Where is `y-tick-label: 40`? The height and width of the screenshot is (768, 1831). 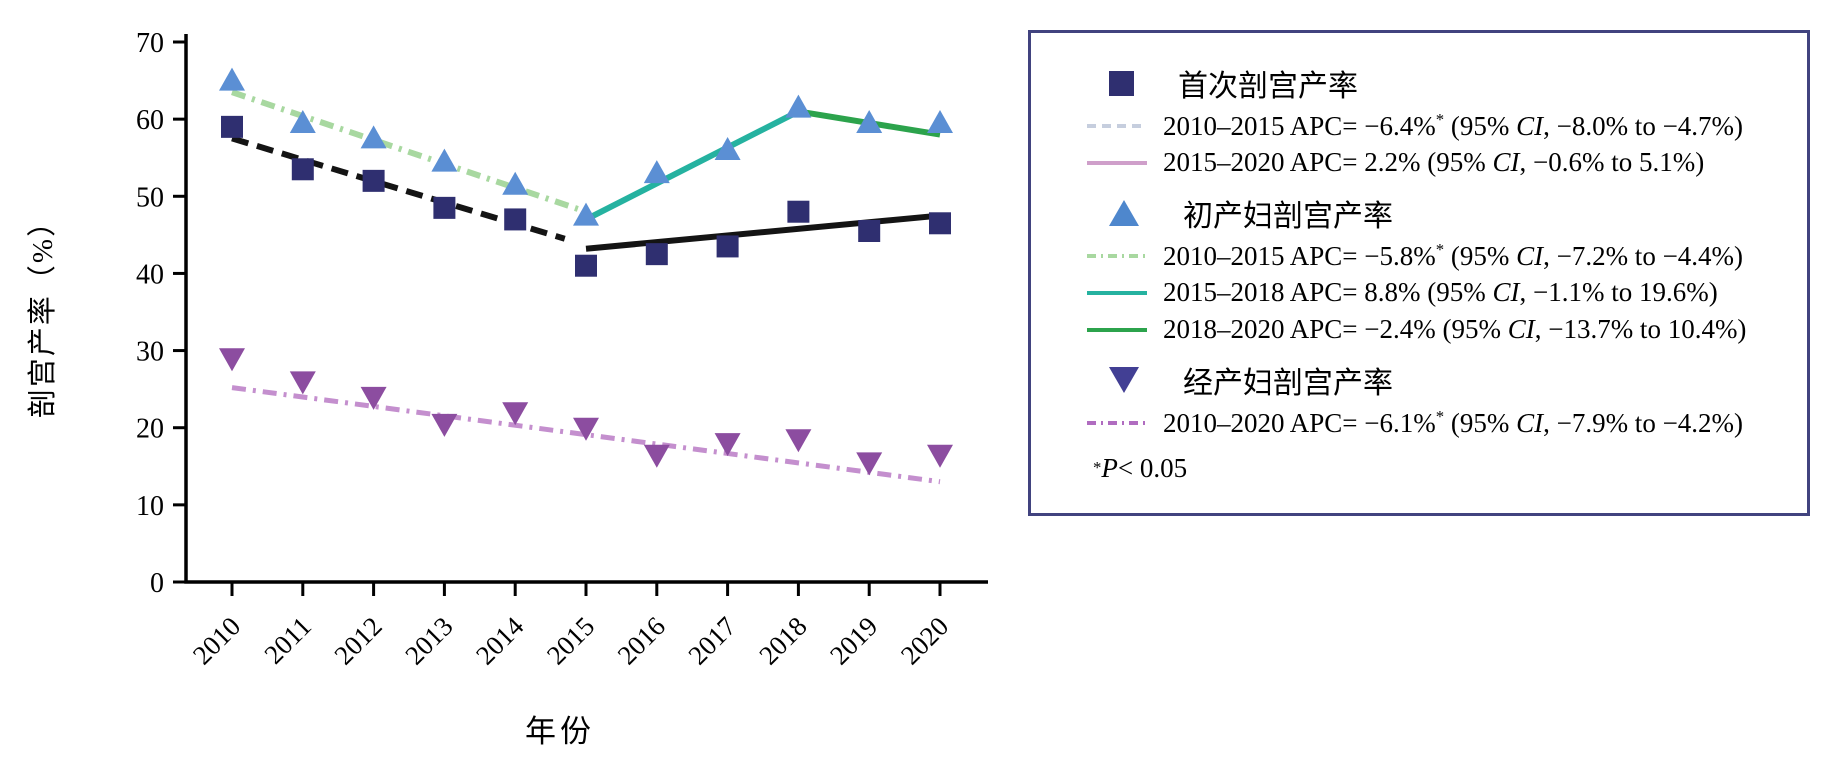
y-tick-label: 40 is located at coordinates (150, 274).